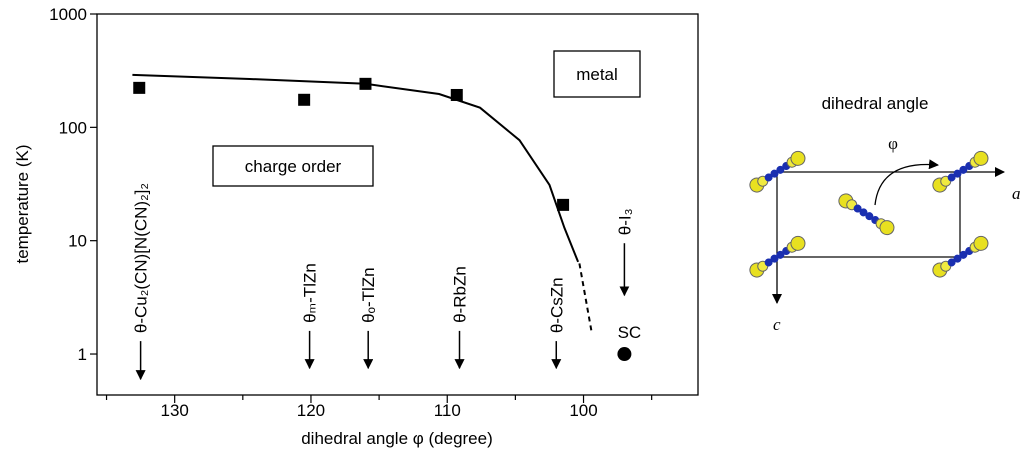 This screenshot has width=1024, height=462. Describe the element at coordinates (893, 143) in the screenshot. I see `angle-symbol: φ` at that location.